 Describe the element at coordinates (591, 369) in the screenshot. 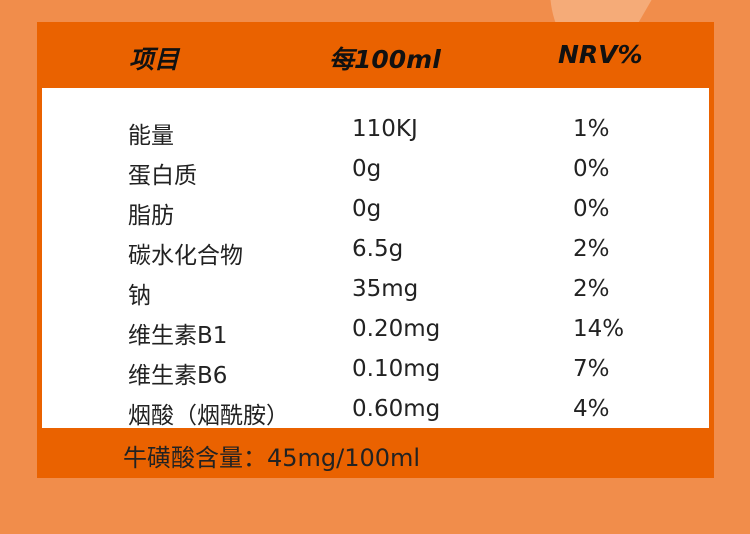

I see `nutrient-nrv: 7%` at that location.